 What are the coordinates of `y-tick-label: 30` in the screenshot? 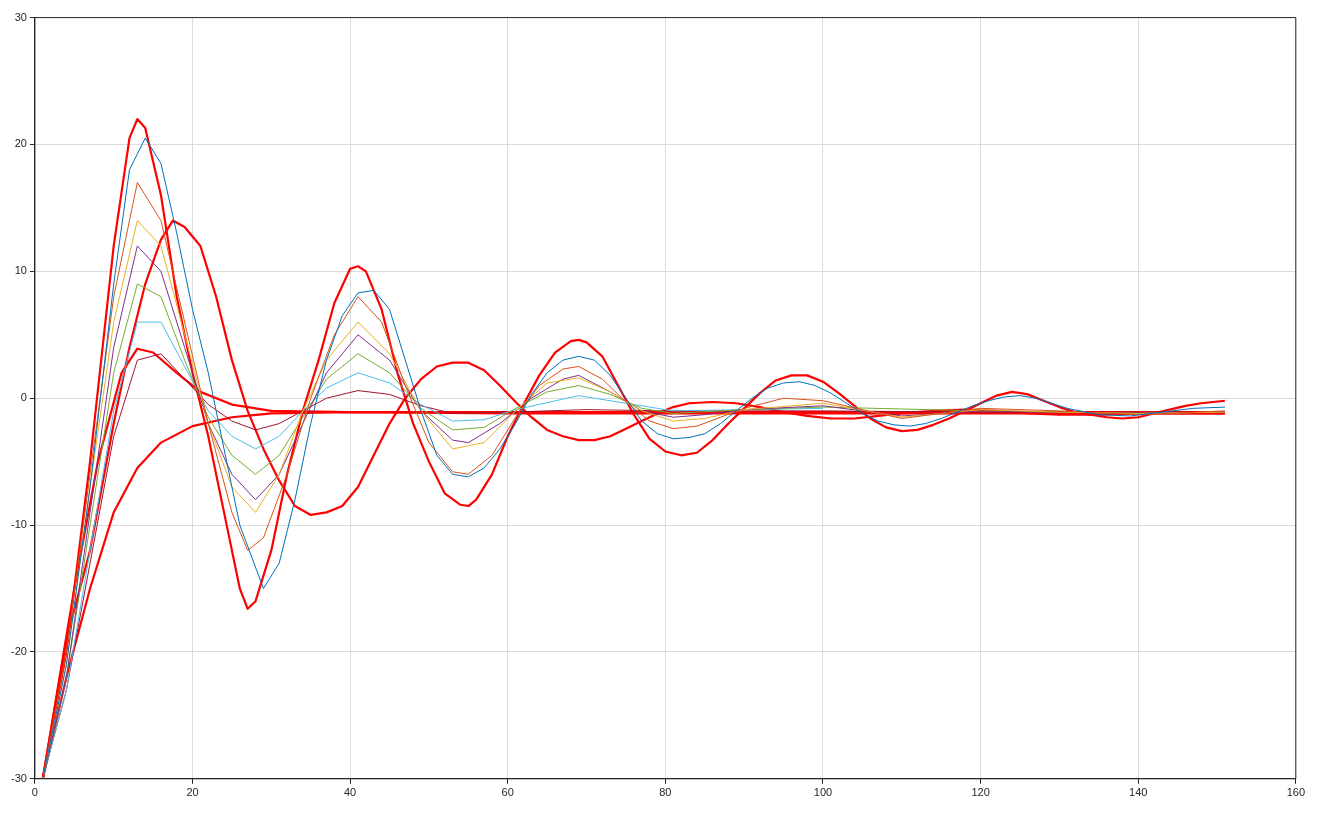 It's located at (20, 16).